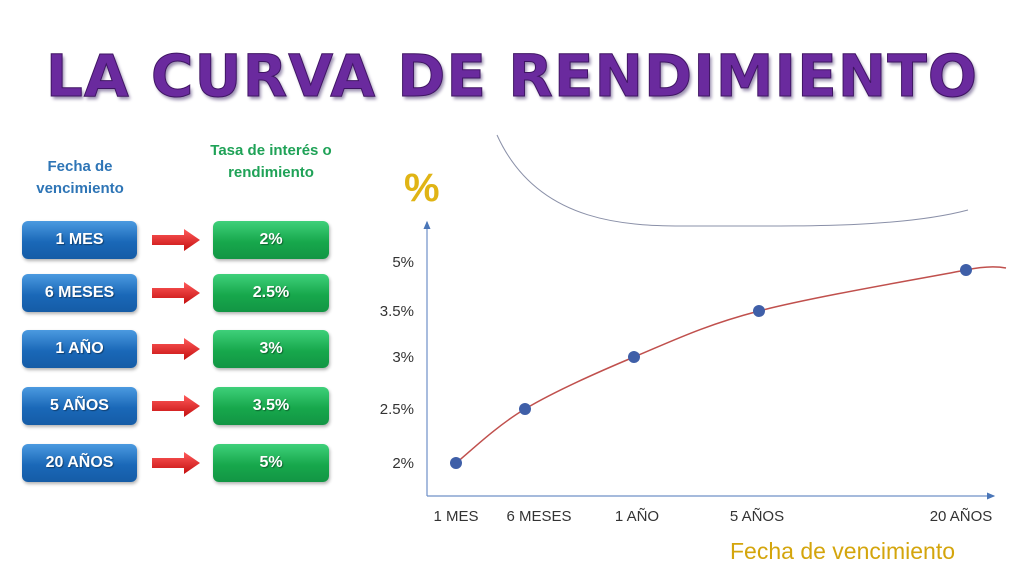  I want to click on x-tick-label: 5 AÑOS, so click(757, 516).